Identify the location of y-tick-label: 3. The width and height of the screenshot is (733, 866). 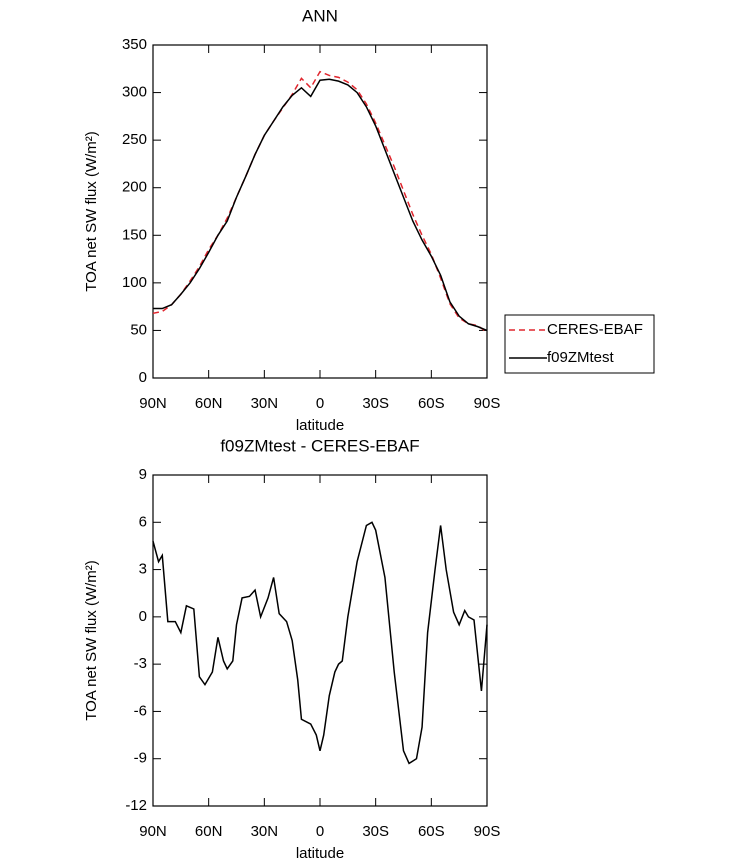
(143, 569).